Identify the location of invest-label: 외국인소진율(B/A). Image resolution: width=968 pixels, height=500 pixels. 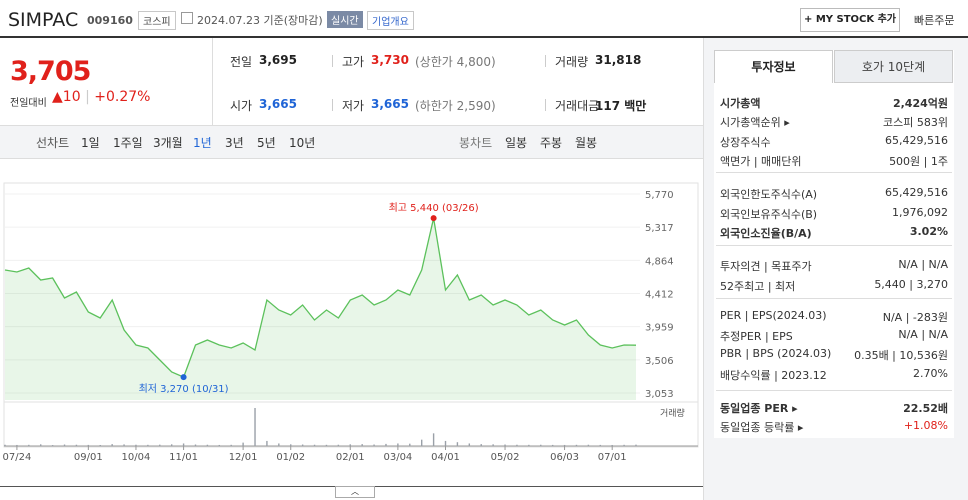
(766, 233).